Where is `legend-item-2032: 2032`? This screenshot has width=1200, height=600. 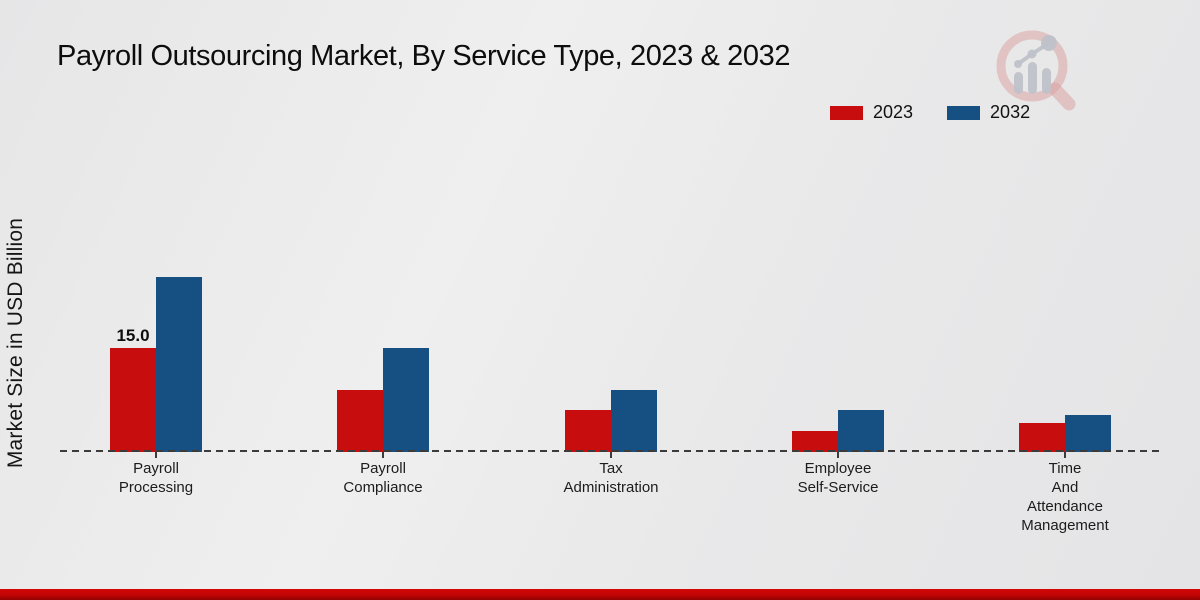
legend-item-2032: 2032 is located at coordinates (988, 112).